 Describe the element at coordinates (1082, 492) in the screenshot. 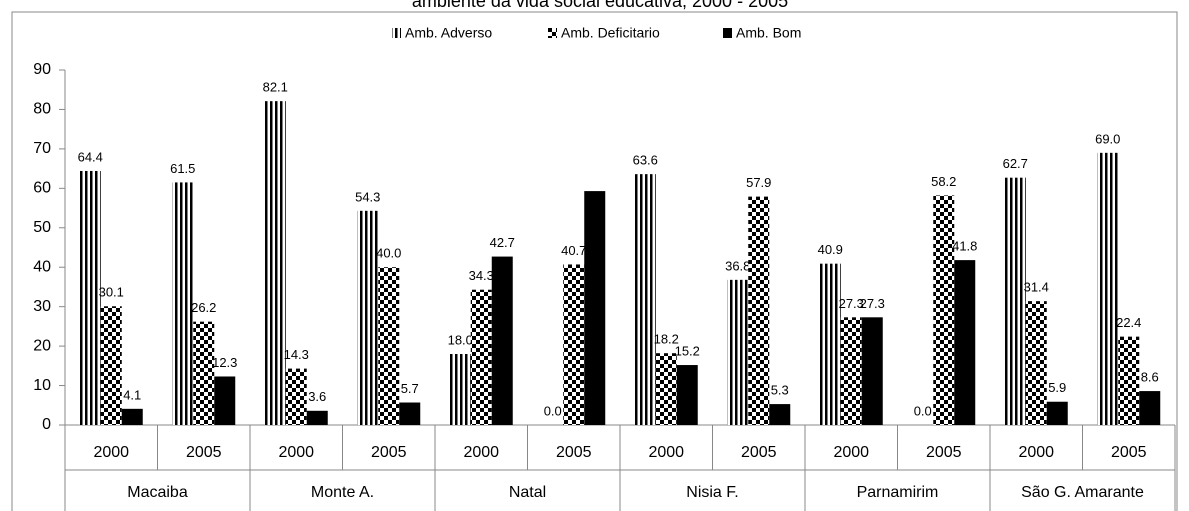

I see `group-label: São G. Amarante` at that location.